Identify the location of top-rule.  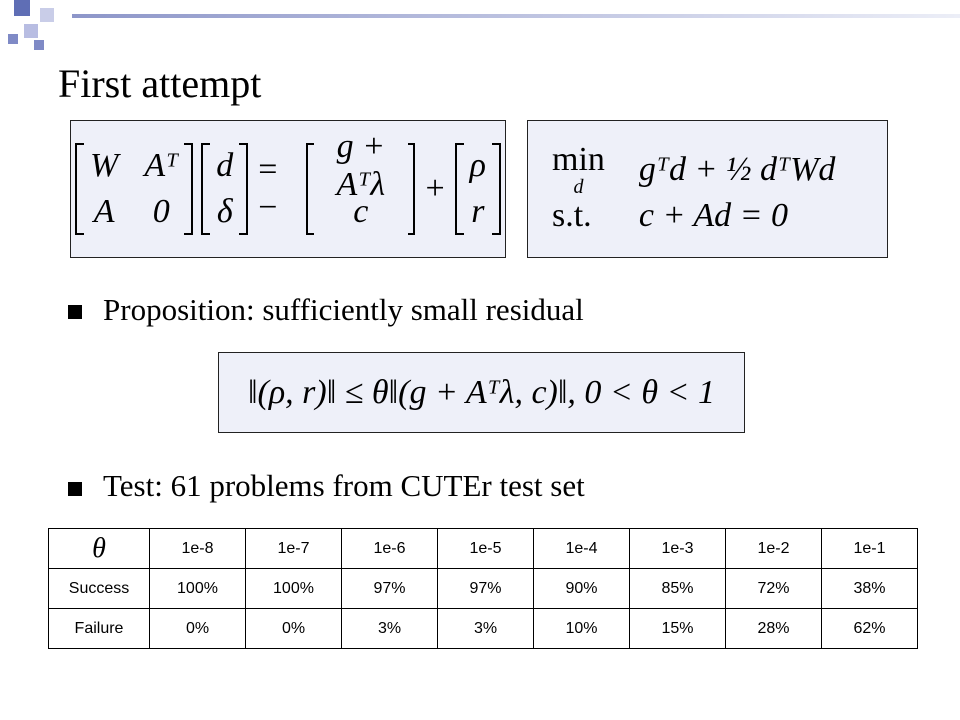
(516, 16).